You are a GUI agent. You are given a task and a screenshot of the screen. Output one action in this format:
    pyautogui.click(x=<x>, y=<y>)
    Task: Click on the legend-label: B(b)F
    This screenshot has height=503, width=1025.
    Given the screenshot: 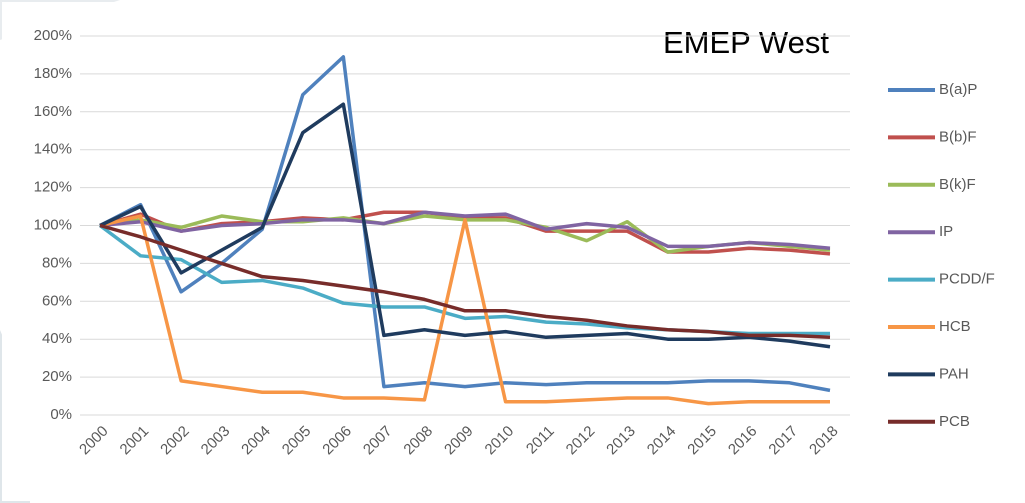 What is the action you would take?
    pyautogui.click(x=958, y=136)
    